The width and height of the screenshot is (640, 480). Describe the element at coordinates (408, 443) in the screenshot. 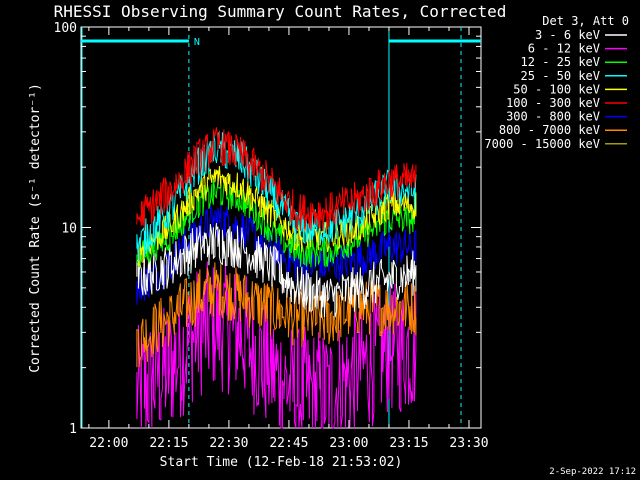

I see `x-tick-label: 23:15` at that location.